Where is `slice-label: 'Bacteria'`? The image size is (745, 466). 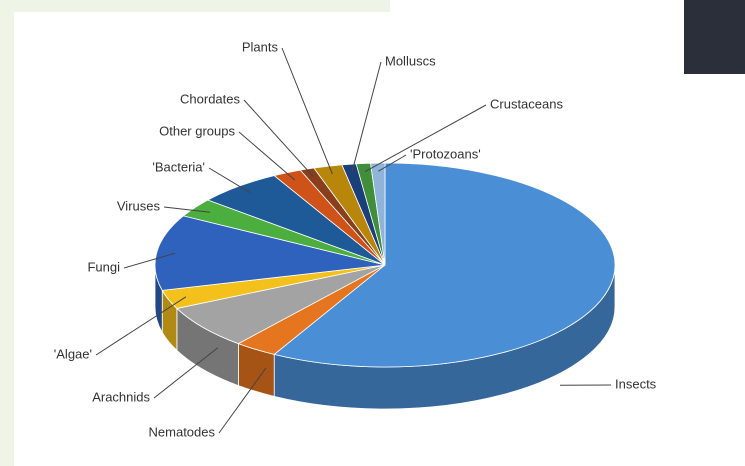
slice-label: 'Bacteria' is located at coordinates (178, 166).